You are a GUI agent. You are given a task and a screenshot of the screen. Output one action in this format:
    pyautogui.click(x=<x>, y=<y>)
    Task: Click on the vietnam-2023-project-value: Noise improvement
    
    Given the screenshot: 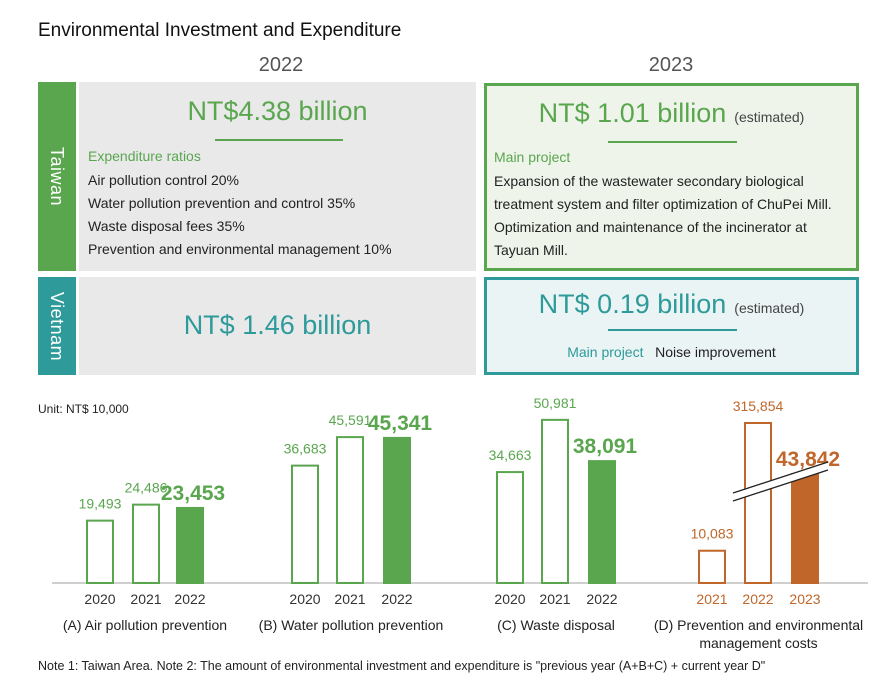 What is the action you would take?
    pyautogui.click(x=715, y=352)
    